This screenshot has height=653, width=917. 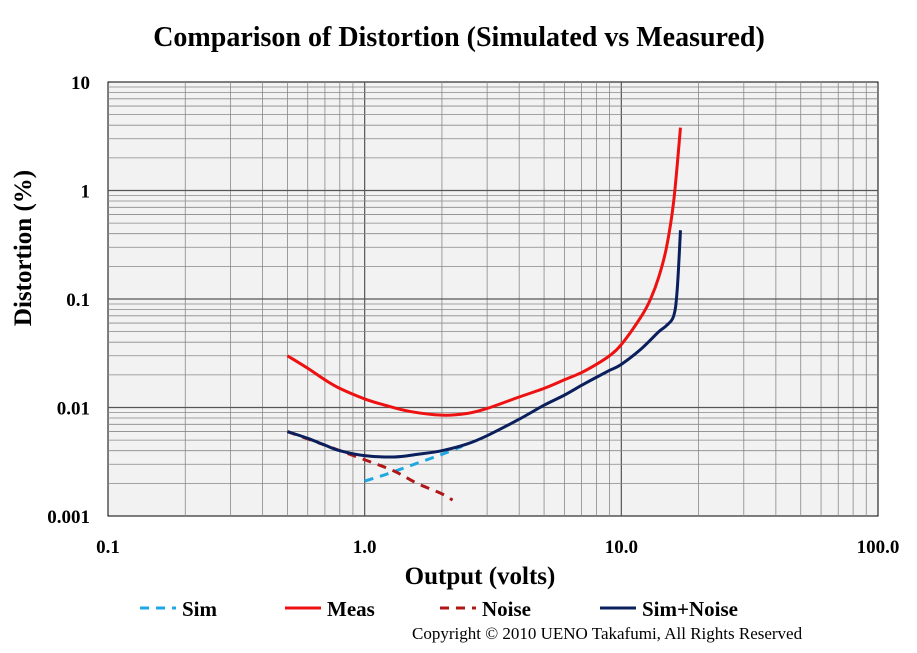 I want to click on y-tick-label: 0.1, so click(x=78, y=300).